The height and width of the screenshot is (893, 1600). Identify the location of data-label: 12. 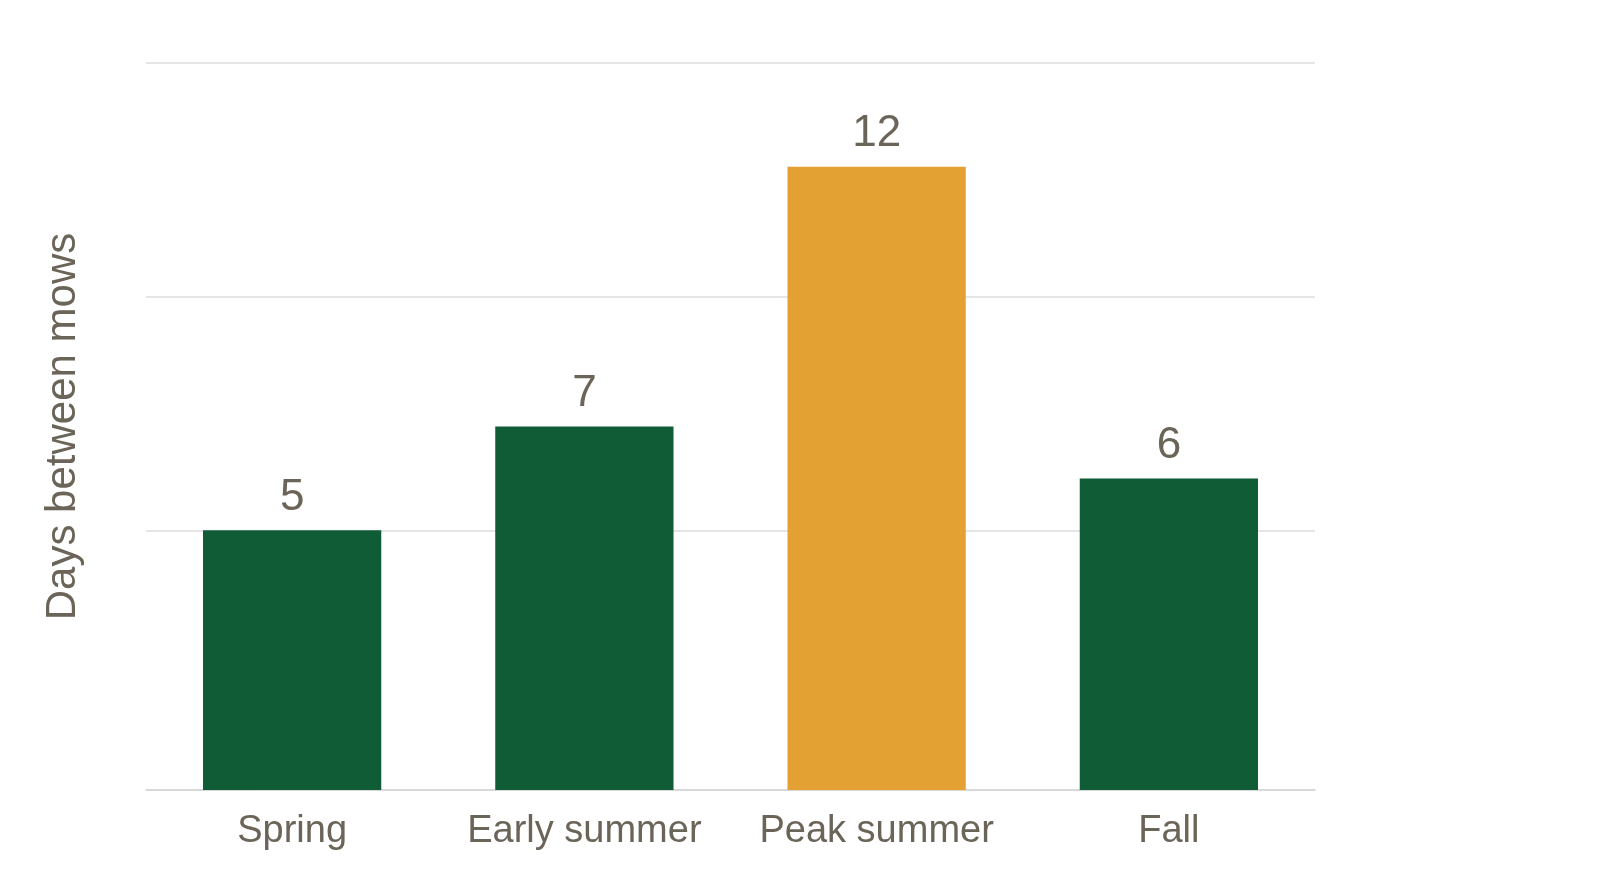
(877, 131).